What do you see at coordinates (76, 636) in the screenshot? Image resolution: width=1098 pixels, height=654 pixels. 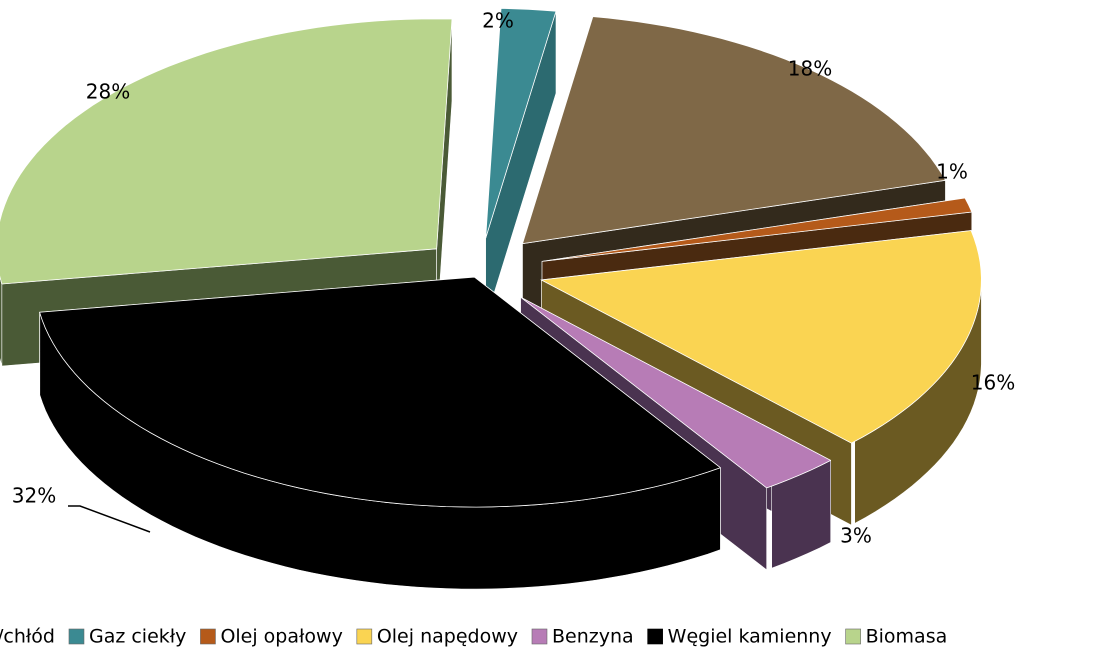 I see `legend-swatch-gaz-ciekly` at bounding box center [76, 636].